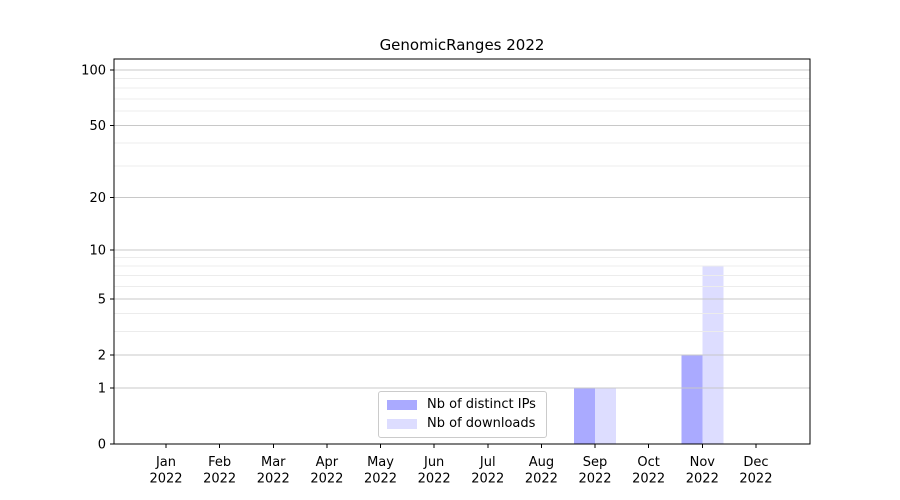 The height and width of the screenshot is (500, 900). I want to click on y-tick-label: 20, so click(97, 198).